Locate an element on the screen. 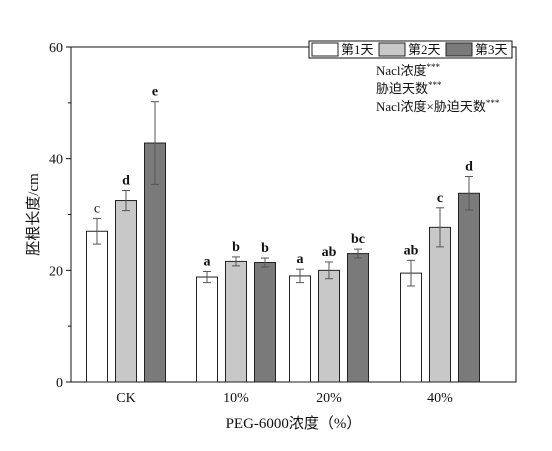 The height and width of the screenshot is (451, 552). x-tick-label: CK is located at coordinates (125, 398).